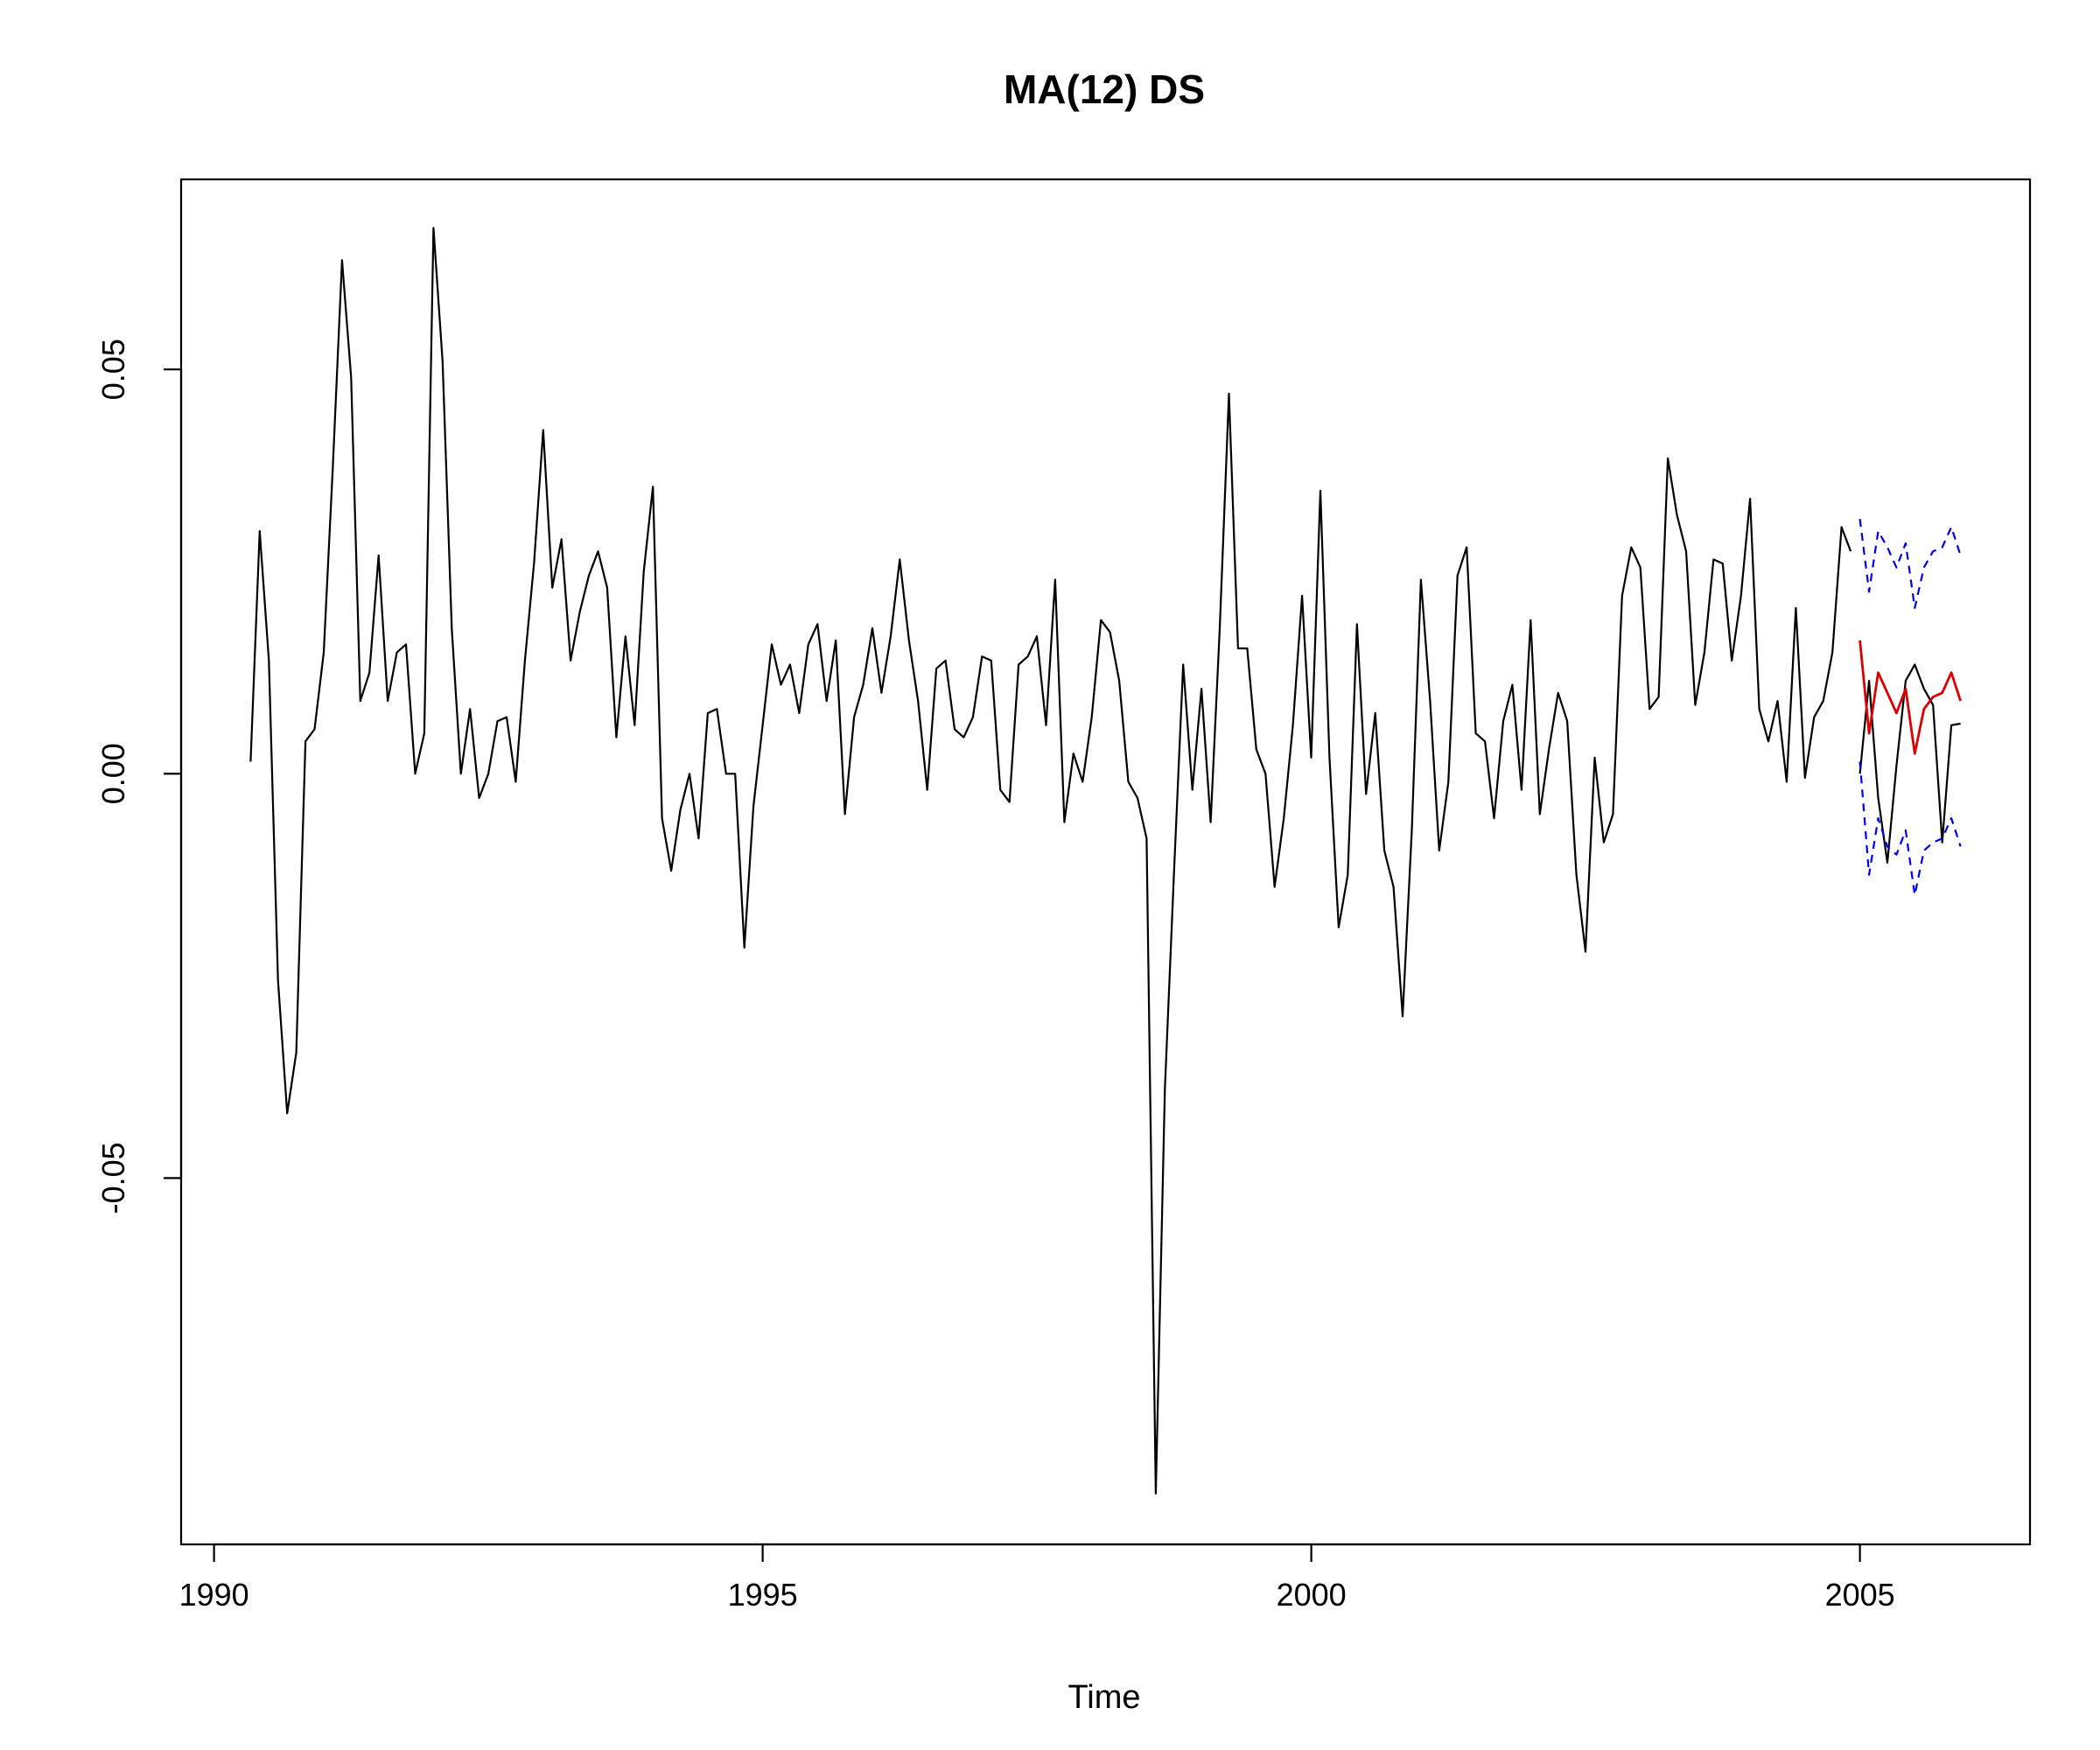 This screenshot has width=2100, height=1750. I want to click on series-line-observed_holdout, so click(1909, 763).